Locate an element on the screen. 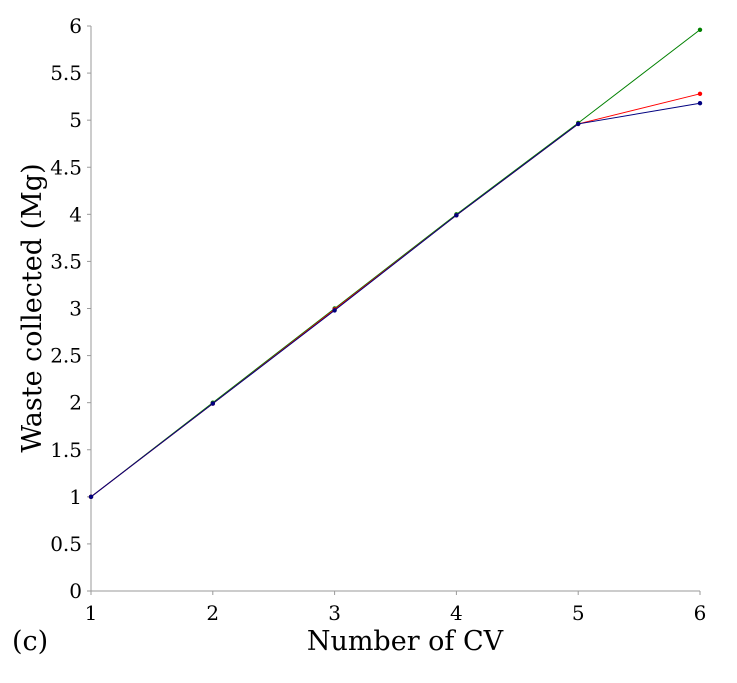  y-tick-label: 0.5 is located at coordinates (66, 544).